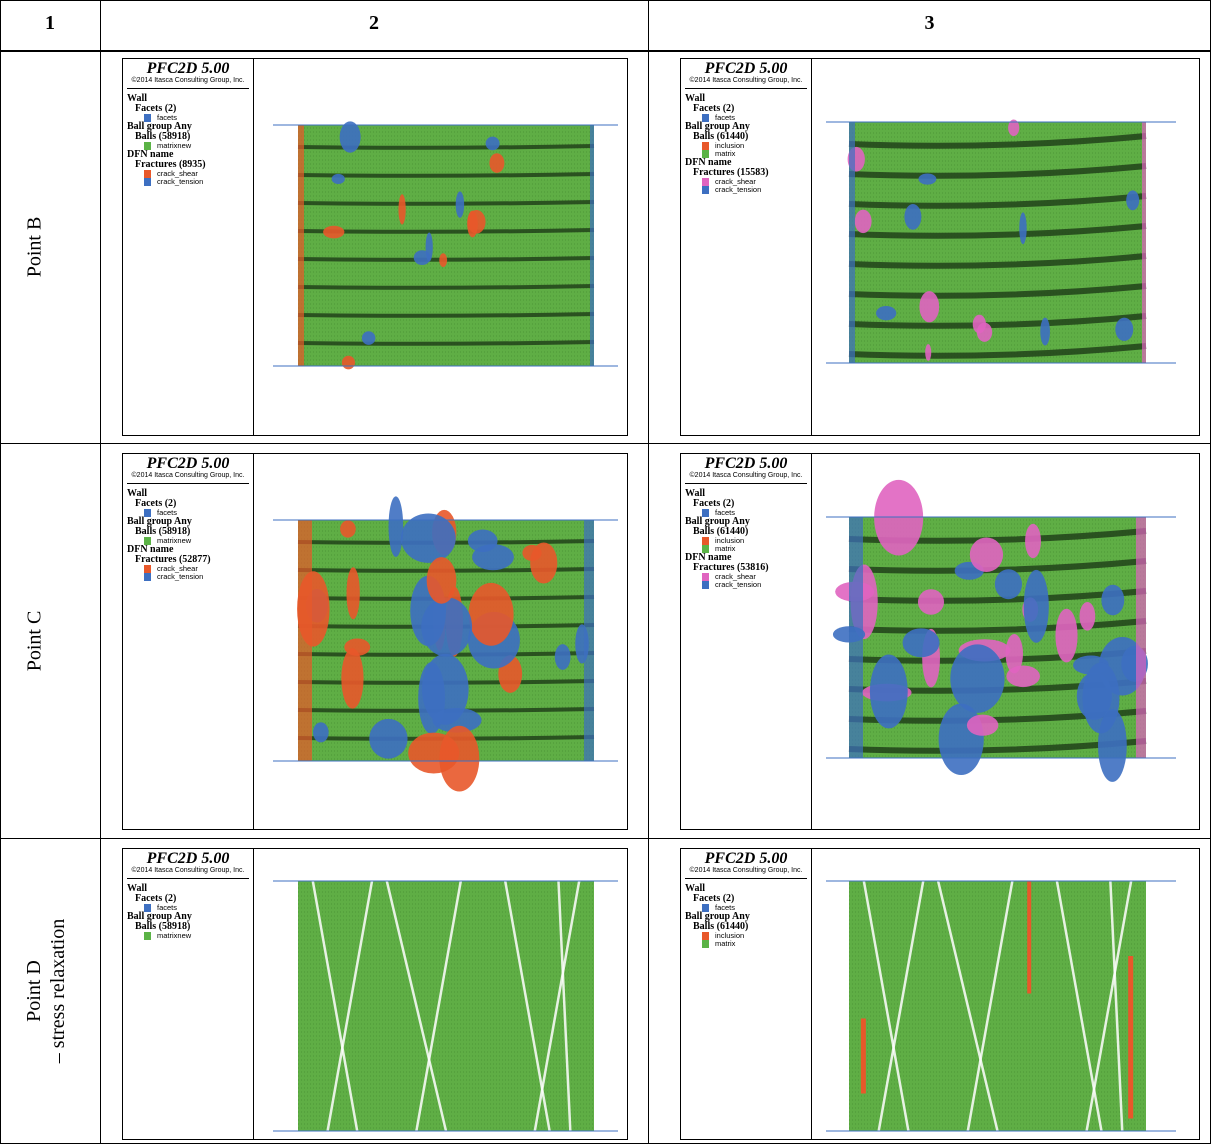  Describe the element at coordinates (863, 1056) in the screenshot. I see `inclusion` at that location.